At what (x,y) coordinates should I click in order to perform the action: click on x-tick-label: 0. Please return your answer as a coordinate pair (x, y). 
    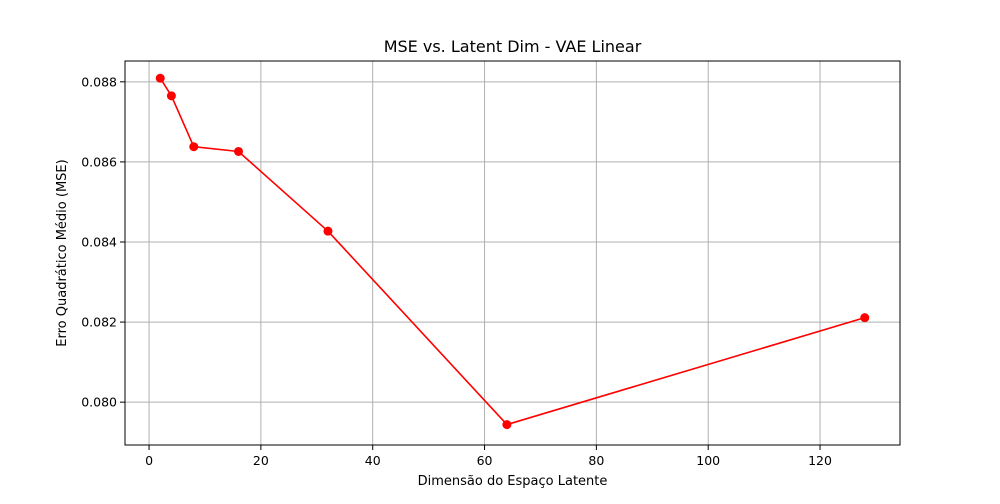
    Looking at the image, I should click on (149, 460).